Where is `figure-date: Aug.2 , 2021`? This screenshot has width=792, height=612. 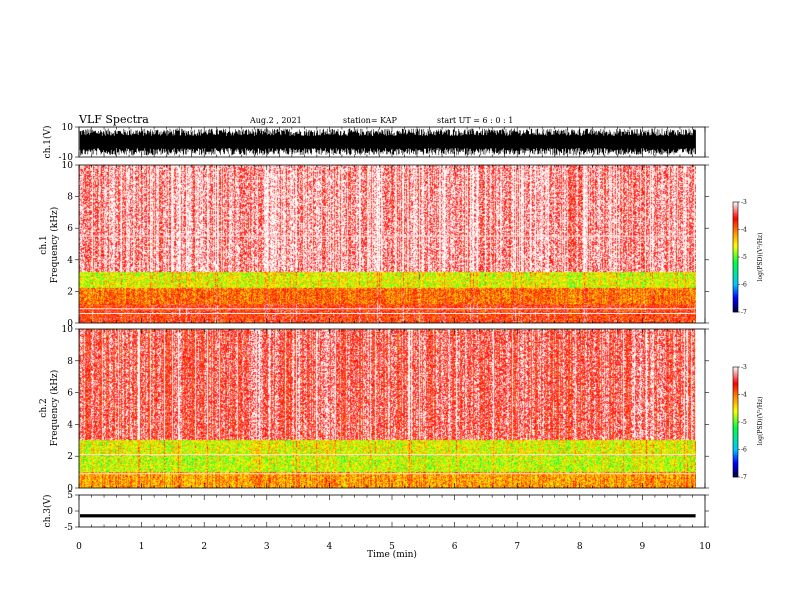 figure-date: Aug.2 , 2021 is located at coordinates (275, 120).